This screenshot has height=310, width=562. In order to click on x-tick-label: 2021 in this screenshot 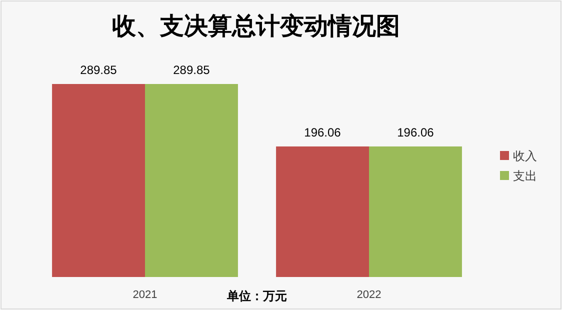, I will do `click(145, 295)`.